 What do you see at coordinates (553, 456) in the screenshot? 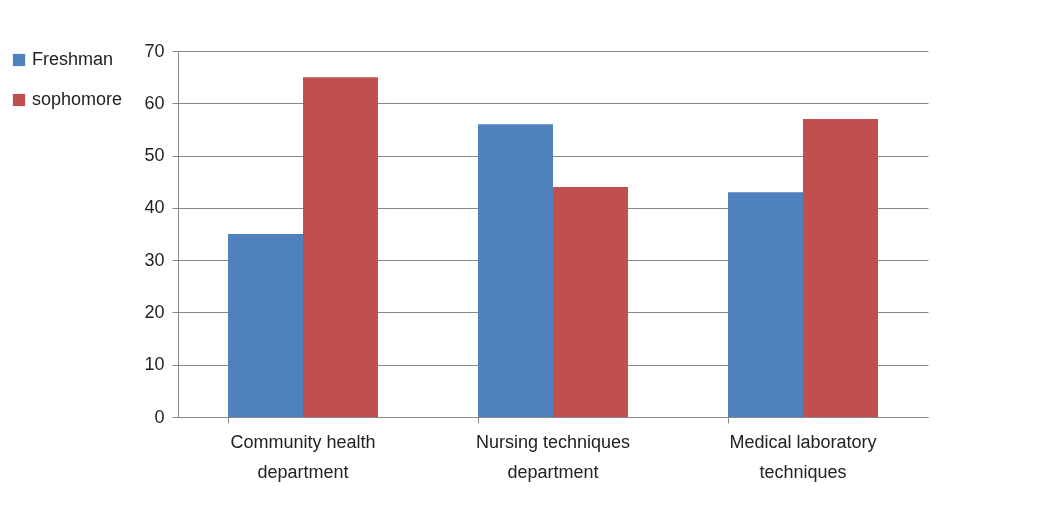
I see `x-tick-label: Nursing techniques department` at bounding box center [553, 456].